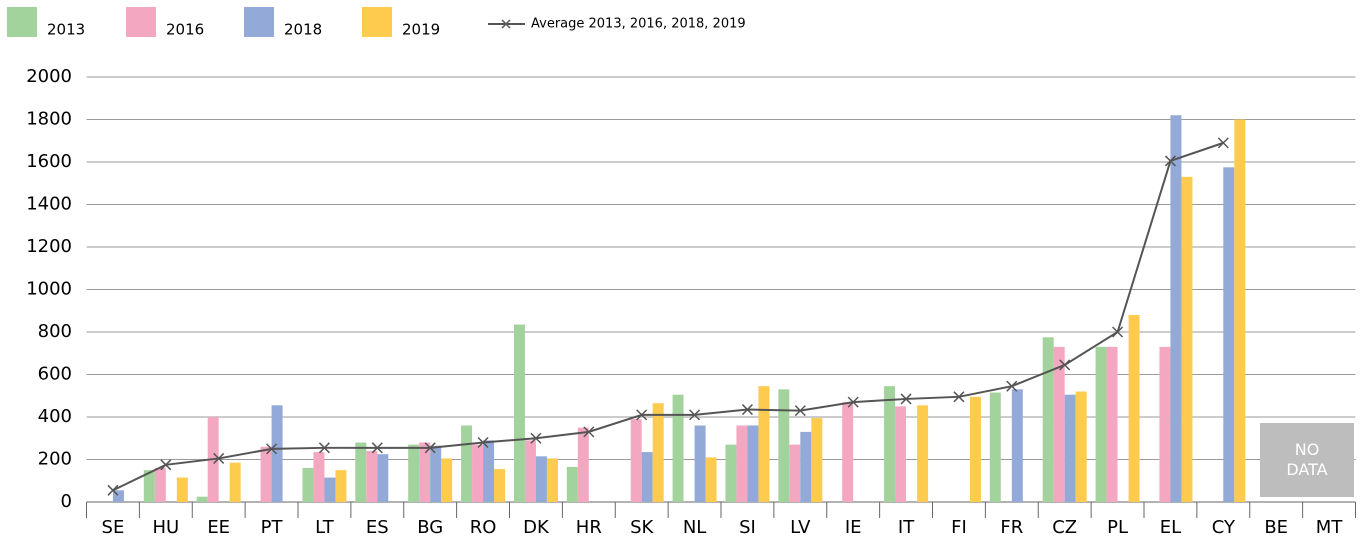 Image resolution: width=1365 pixels, height=541 pixels. What do you see at coordinates (272, 527) in the screenshot?
I see `x-tick-label: PT` at bounding box center [272, 527].